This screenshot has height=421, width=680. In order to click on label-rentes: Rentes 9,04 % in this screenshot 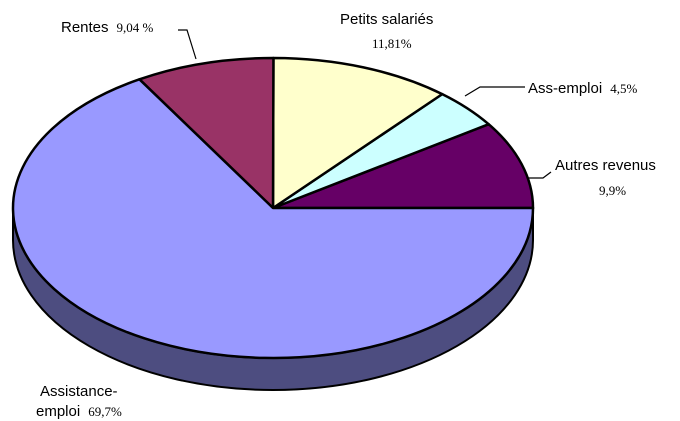, I will do `click(107, 27)`.